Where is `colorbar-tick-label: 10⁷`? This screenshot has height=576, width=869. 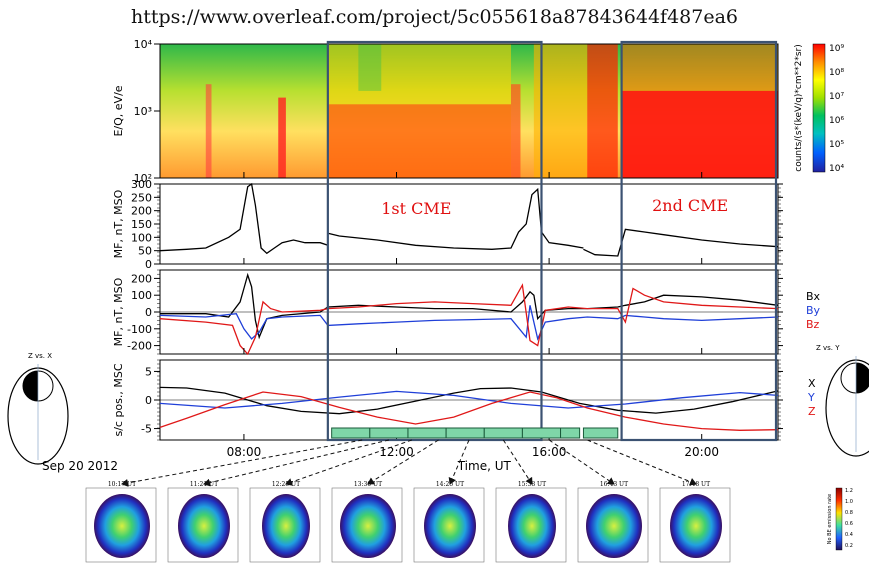 colorbar-tick-label: 10⁷ is located at coordinates (836, 97).